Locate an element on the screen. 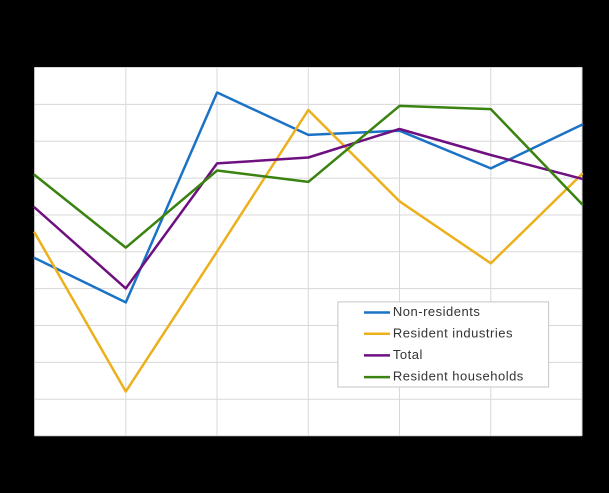  svg-text: Total is located at coordinates (408, 354).